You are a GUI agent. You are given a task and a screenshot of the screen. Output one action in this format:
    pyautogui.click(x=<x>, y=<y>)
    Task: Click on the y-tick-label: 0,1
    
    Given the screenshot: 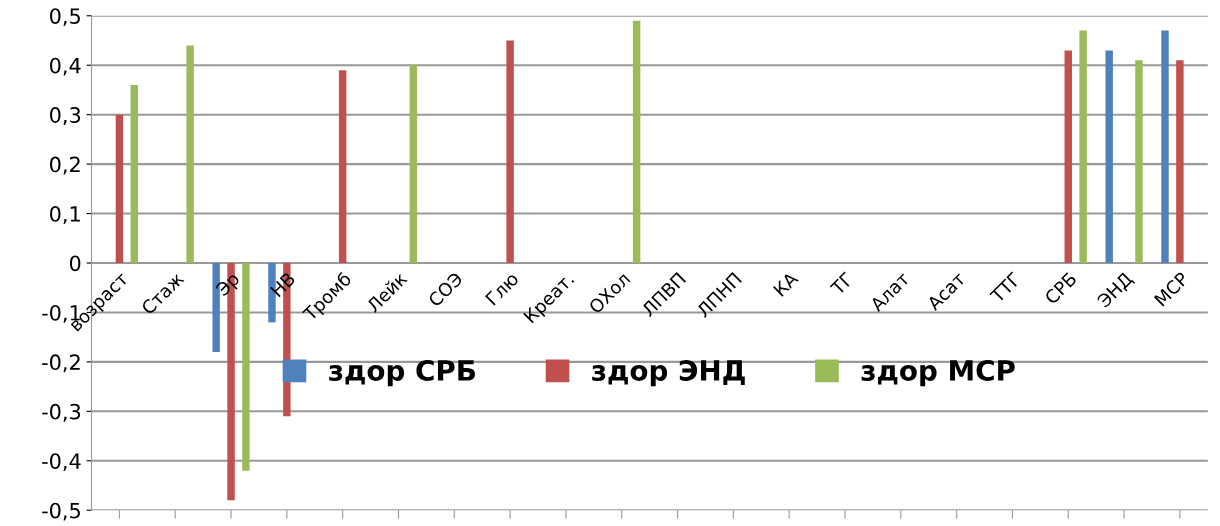 What is the action you would take?
    pyautogui.click(x=65, y=215)
    